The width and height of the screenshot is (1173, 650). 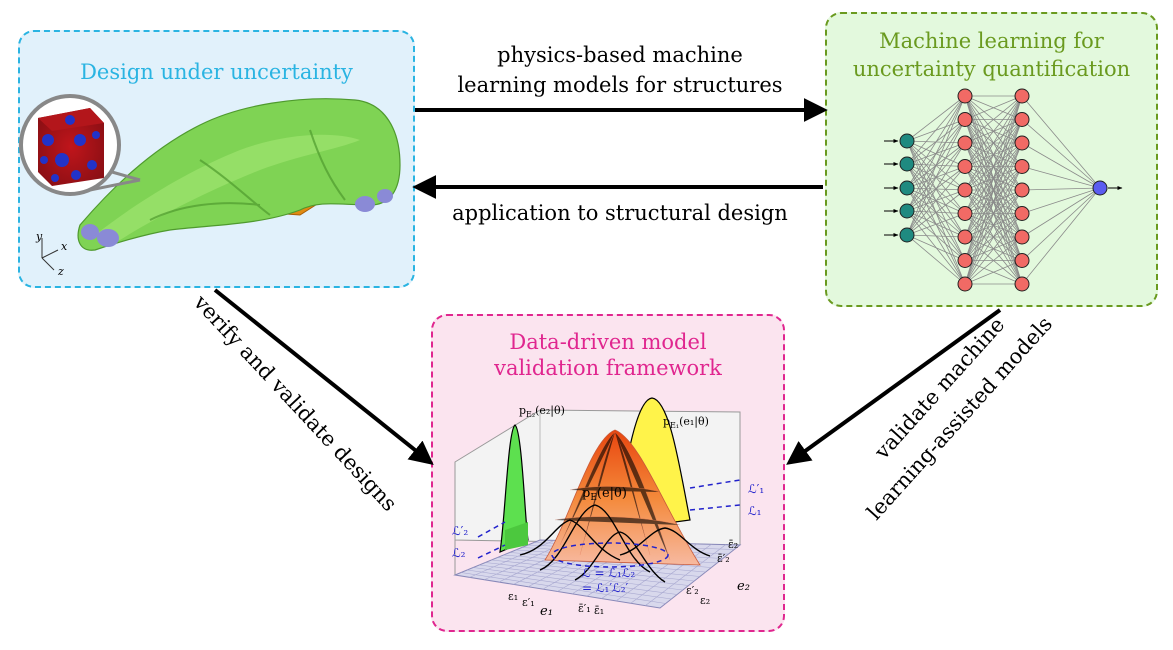 What do you see at coordinates (64, 246) in the screenshot?
I see `axis-x-label: x` at bounding box center [64, 246].